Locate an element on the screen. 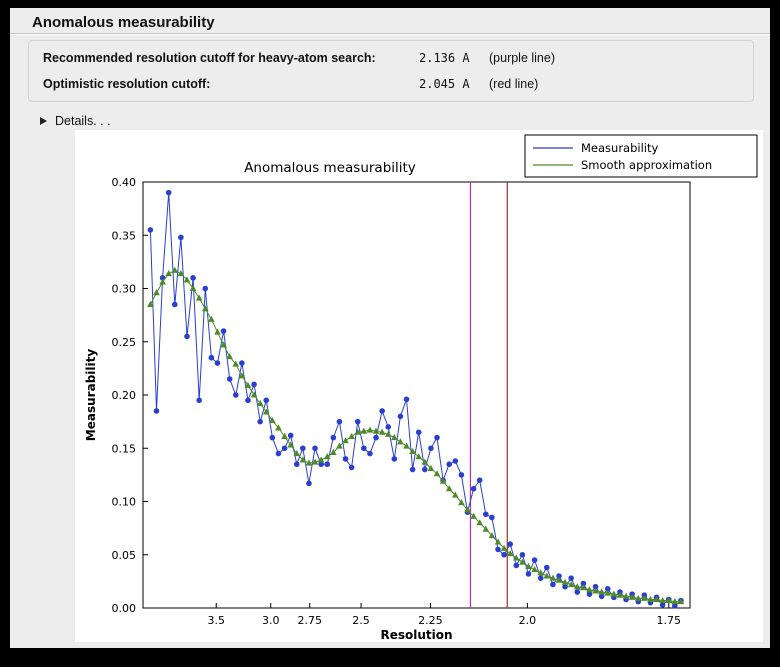  svg-text: 0.15 is located at coordinates (124, 448).